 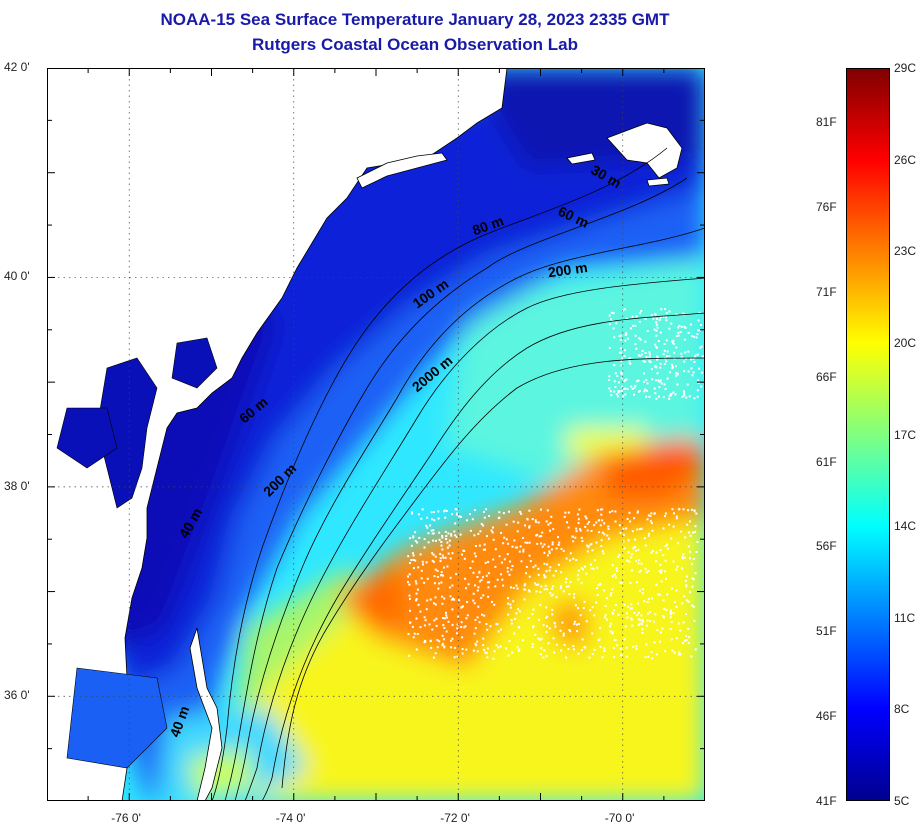 I want to click on longitude-label-2: -72 0', so click(x=455, y=818).